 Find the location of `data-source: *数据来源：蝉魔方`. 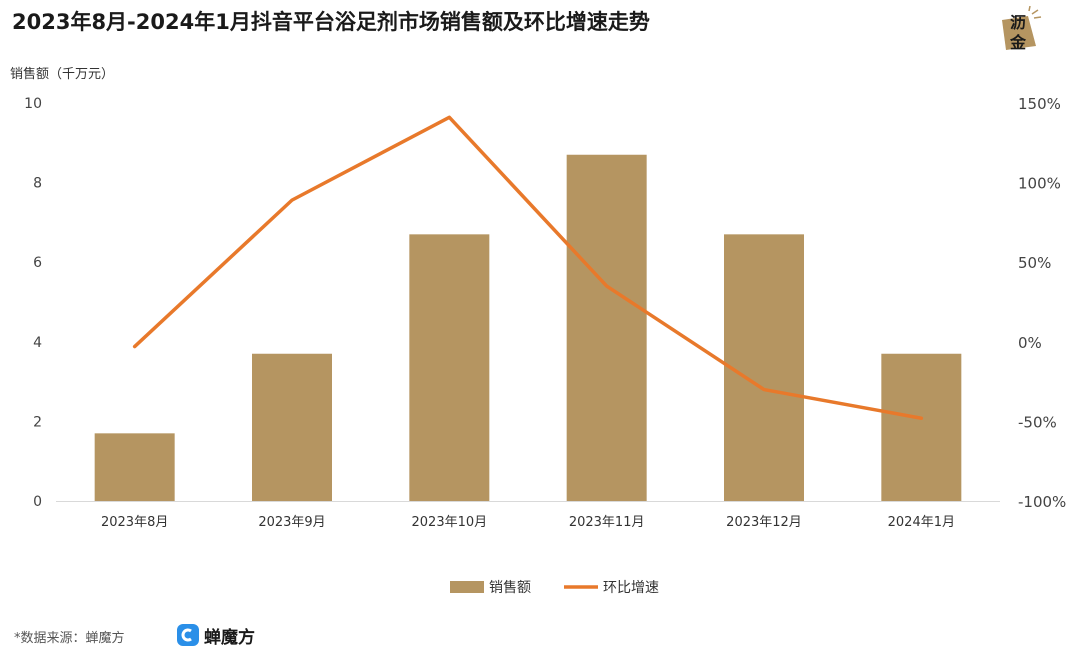

data-source: *数据来源：蝉魔方 is located at coordinates (69, 638).